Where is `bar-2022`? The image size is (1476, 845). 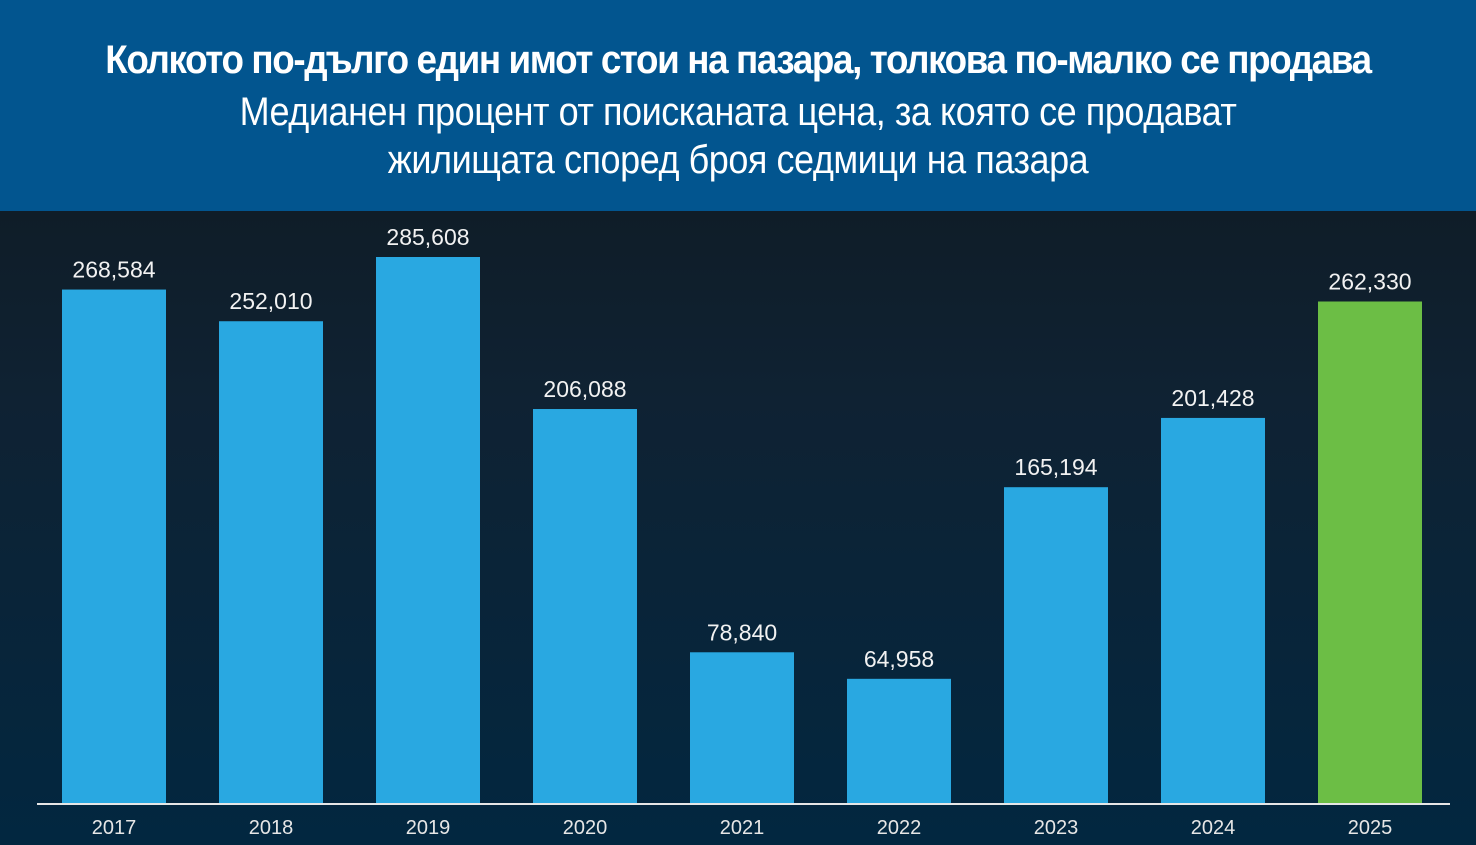 bar-2022 is located at coordinates (899, 740).